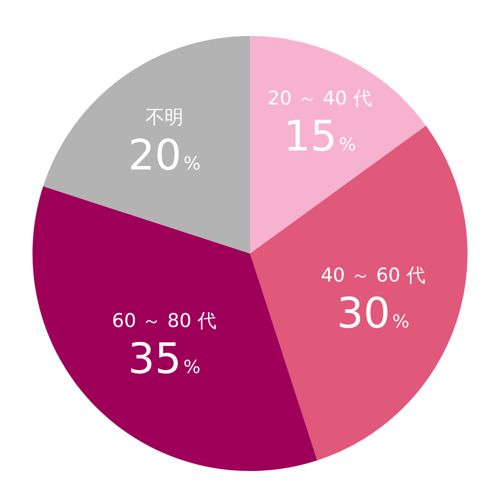  What do you see at coordinates (320, 135) in the screenshot?
I see `data-label: 15%` at bounding box center [320, 135].